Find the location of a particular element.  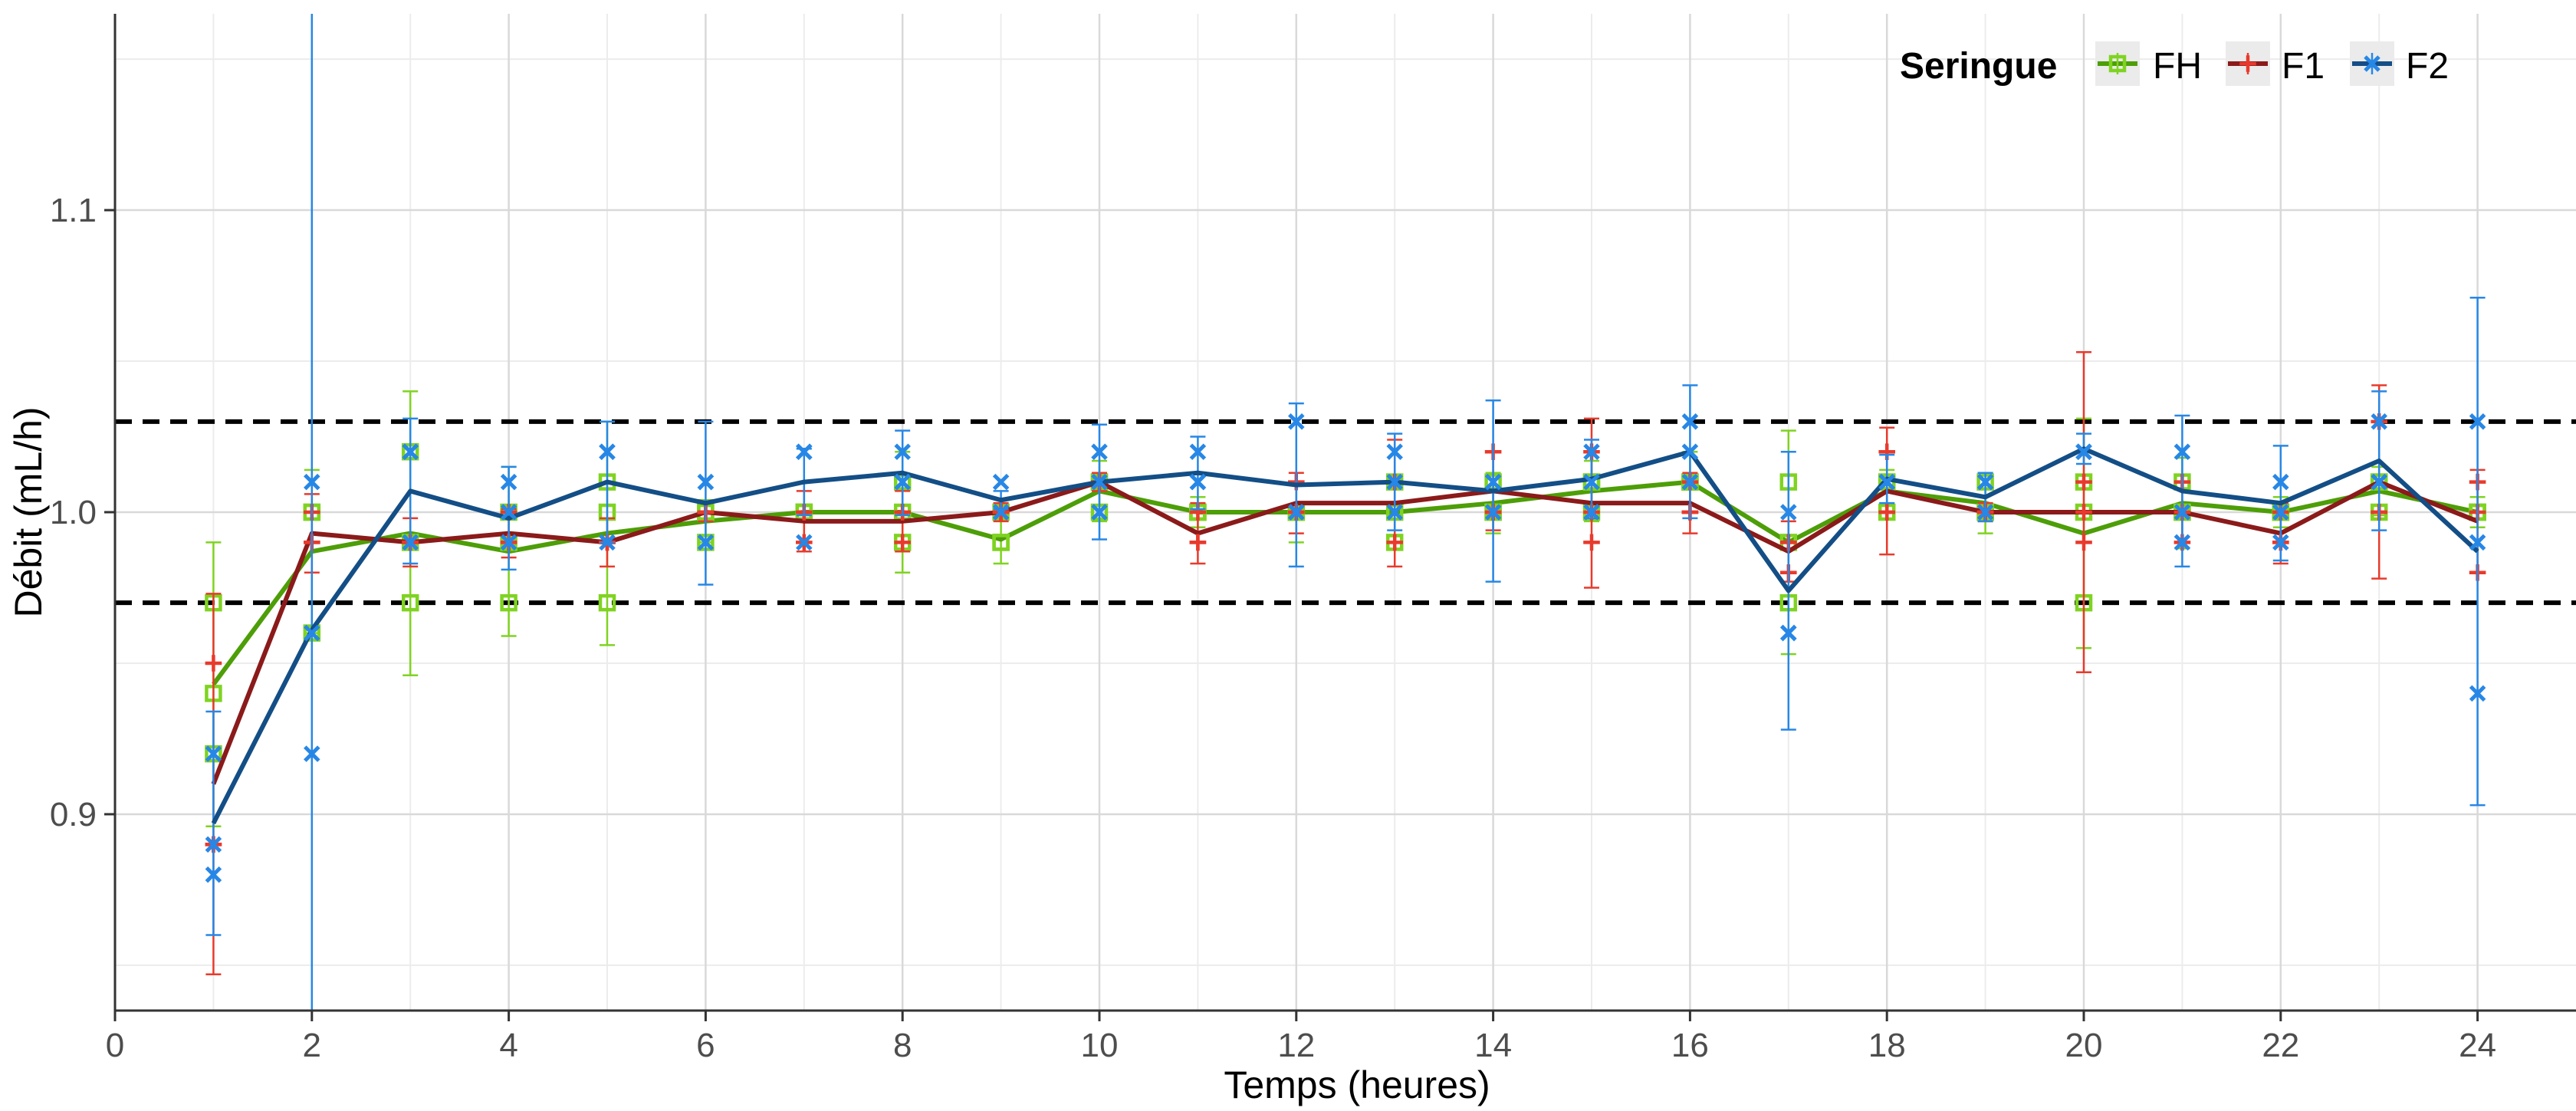

legend-item-fh: FH is located at coordinates (2148, 64).